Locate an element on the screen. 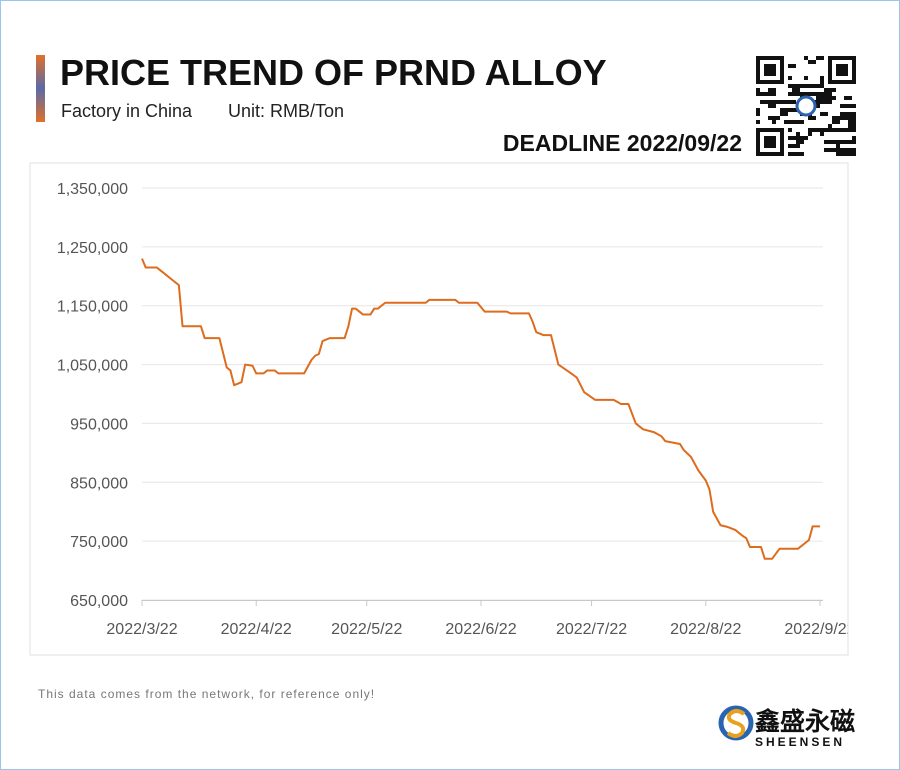  unit: Unit: RMB/Ton is located at coordinates (286, 111).